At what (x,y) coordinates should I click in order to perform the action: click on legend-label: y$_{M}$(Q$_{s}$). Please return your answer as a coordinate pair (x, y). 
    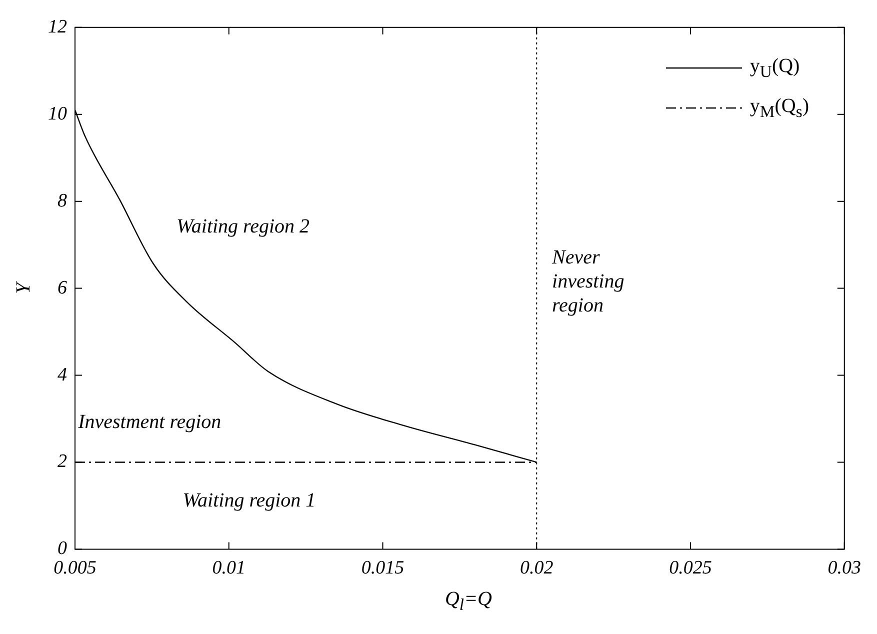
    Looking at the image, I should click on (779, 108).